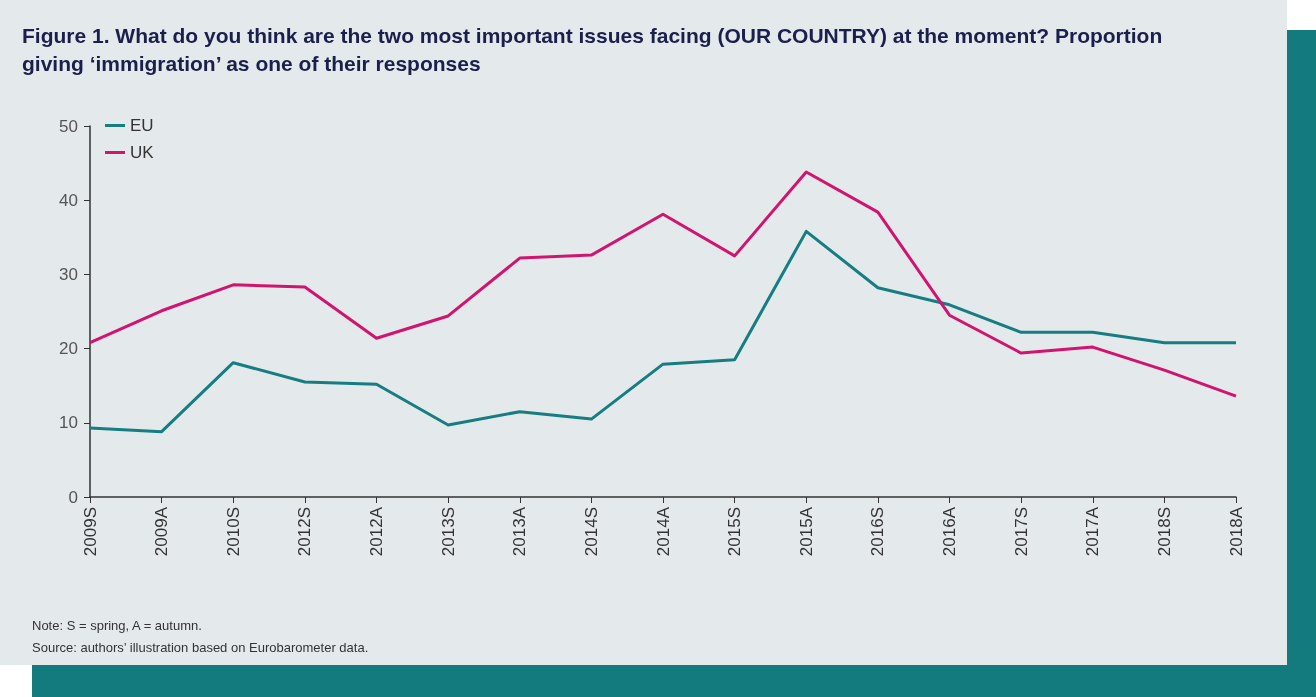  What do you see at coordinates (200, 648) in the screenshot?
I see `source-note: Source: authors’ illustration based on Eurobarometer data.` at bounding box center [200, 648].